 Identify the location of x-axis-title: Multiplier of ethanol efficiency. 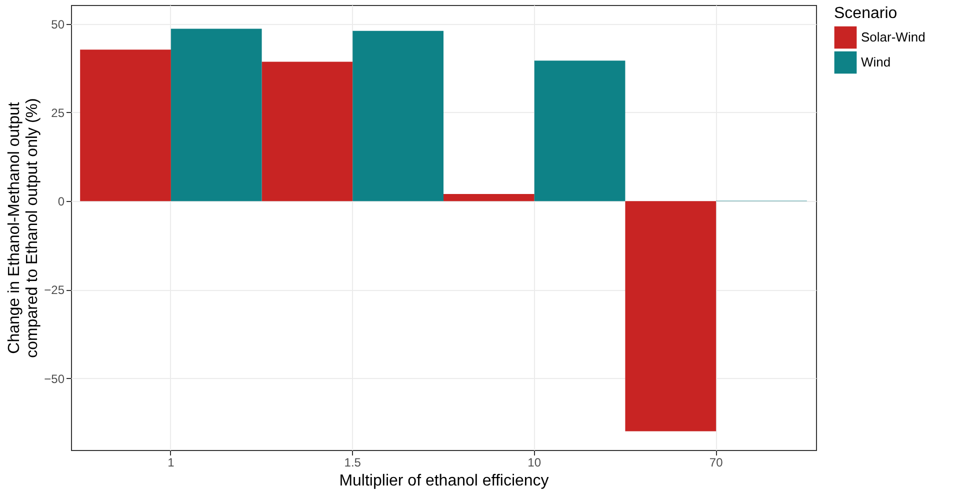
(444, 481).